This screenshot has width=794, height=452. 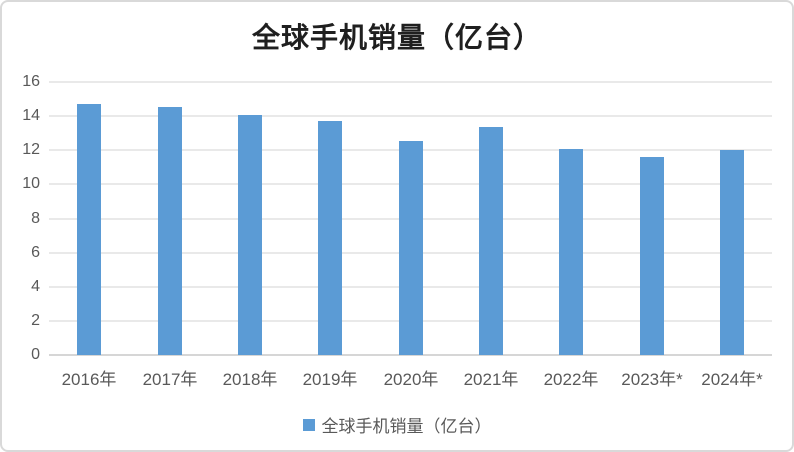 I want to click on x-axis-tick-label: 2016年, so click(x=89, y=379).